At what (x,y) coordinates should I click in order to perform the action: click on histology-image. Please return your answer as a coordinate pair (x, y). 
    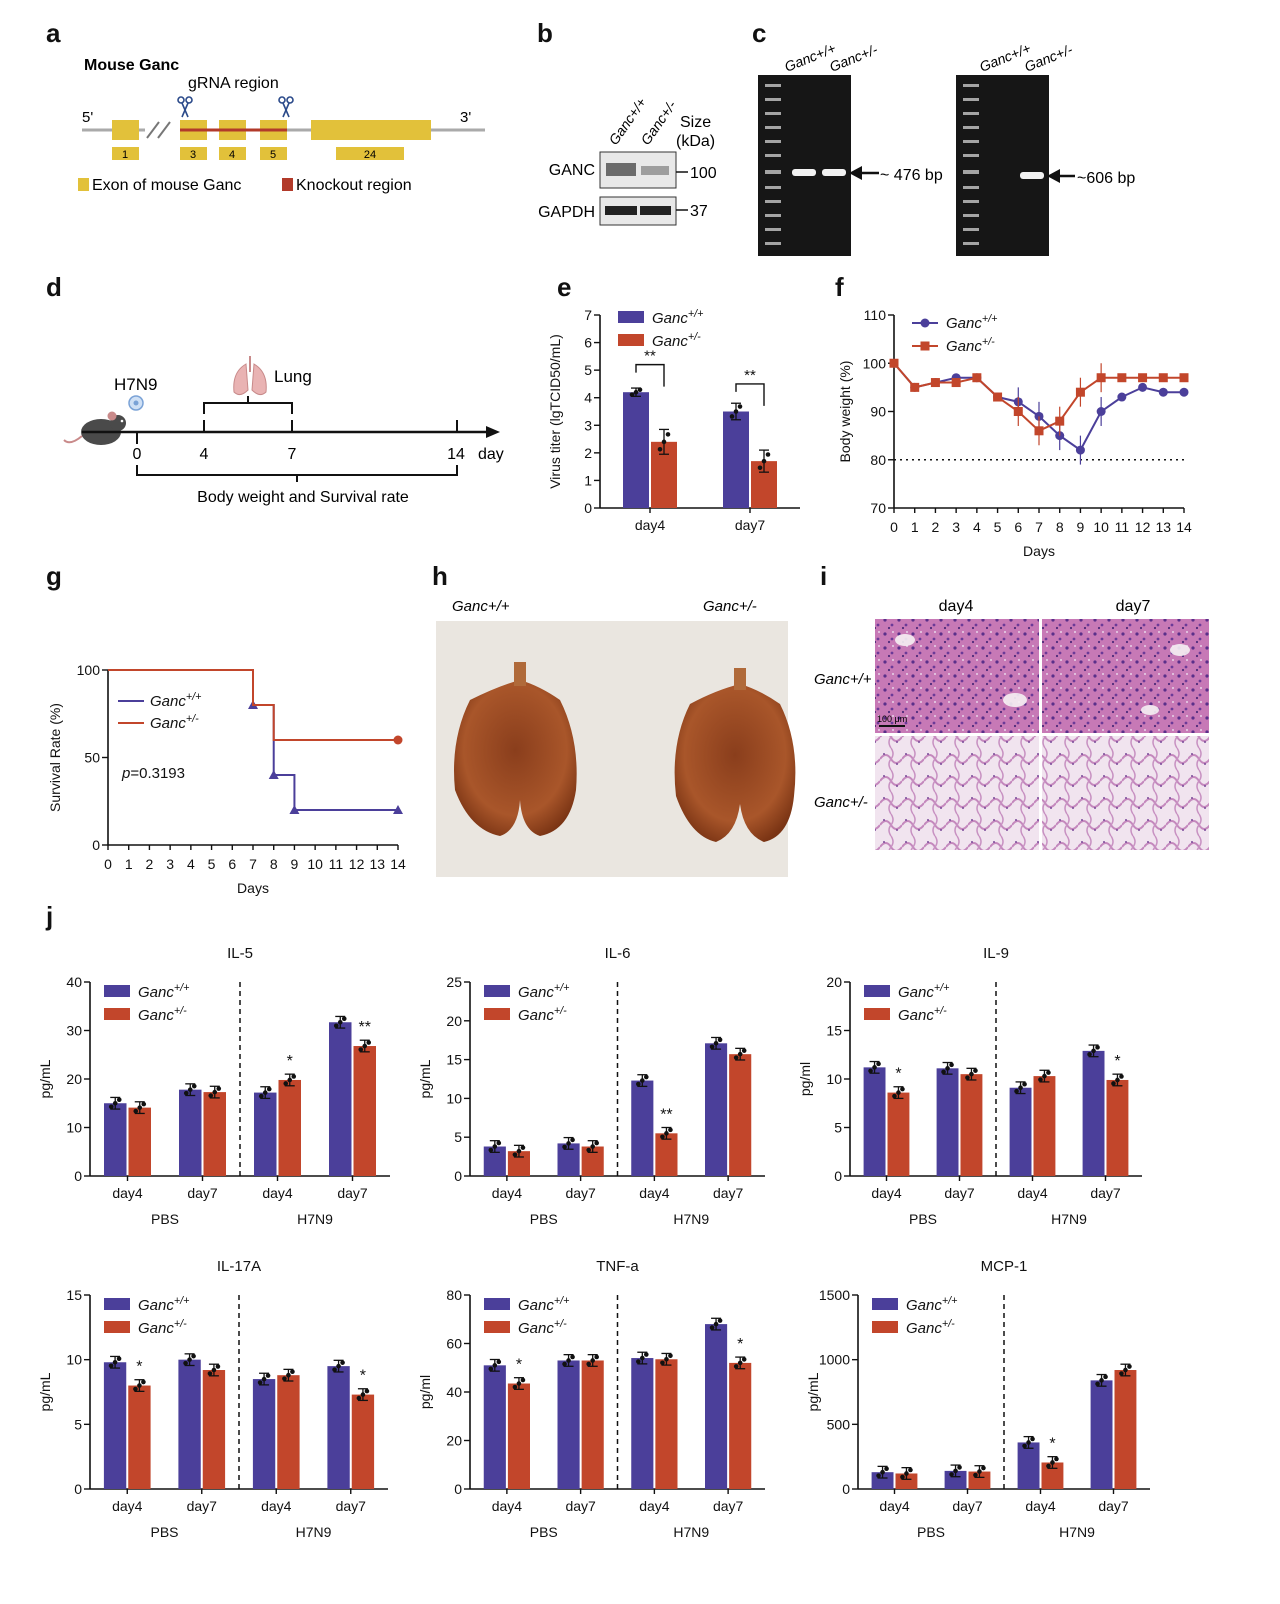
    Looking at the image, I should click on (1125, 676).